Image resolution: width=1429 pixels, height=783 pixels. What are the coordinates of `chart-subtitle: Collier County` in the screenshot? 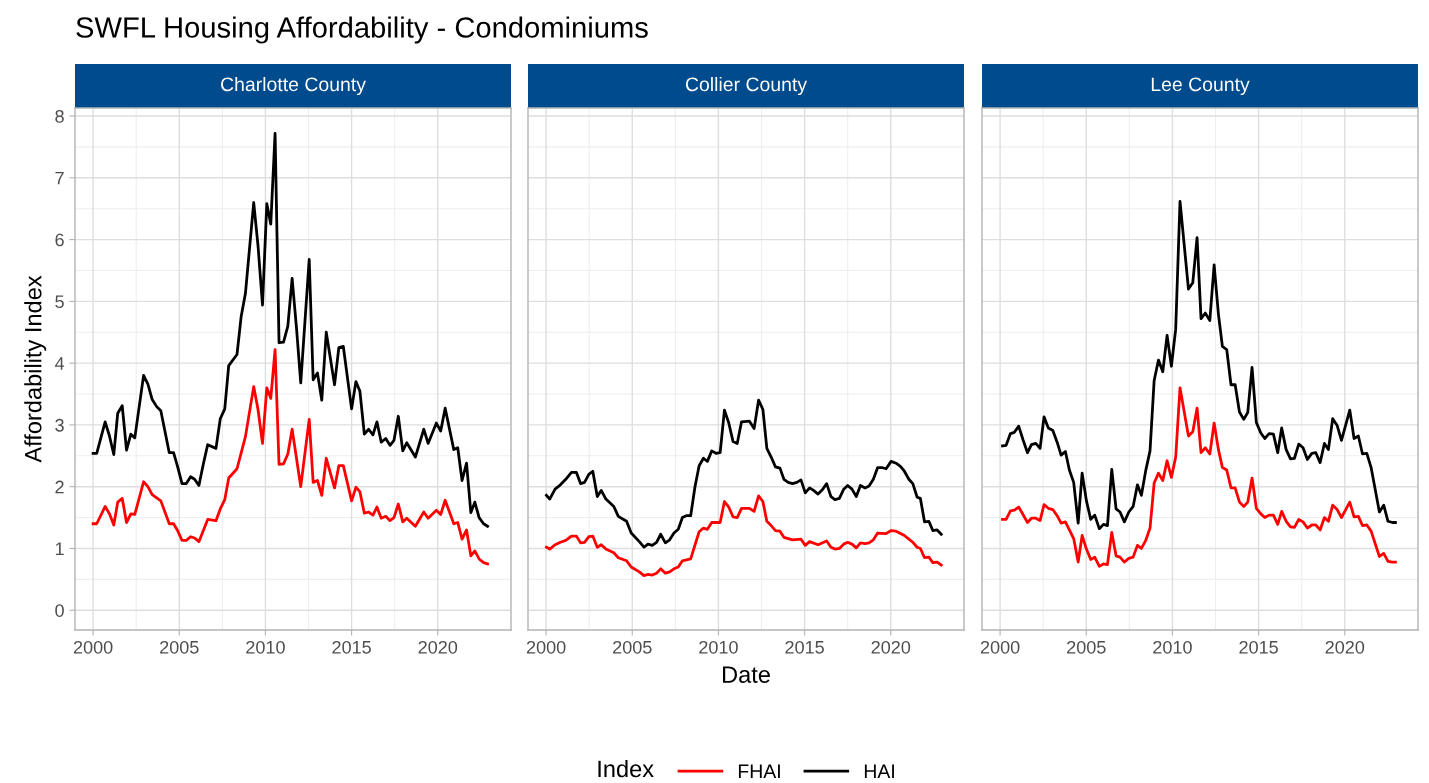 It's located at (746, 86).